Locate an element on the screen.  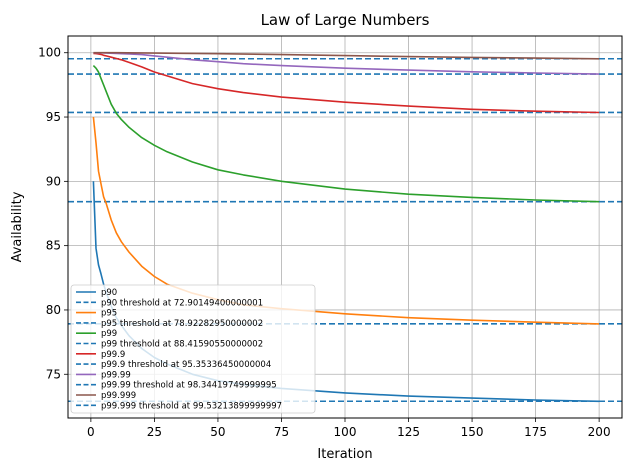
legend-label: p99.99 is located at coordinates (116, 375).